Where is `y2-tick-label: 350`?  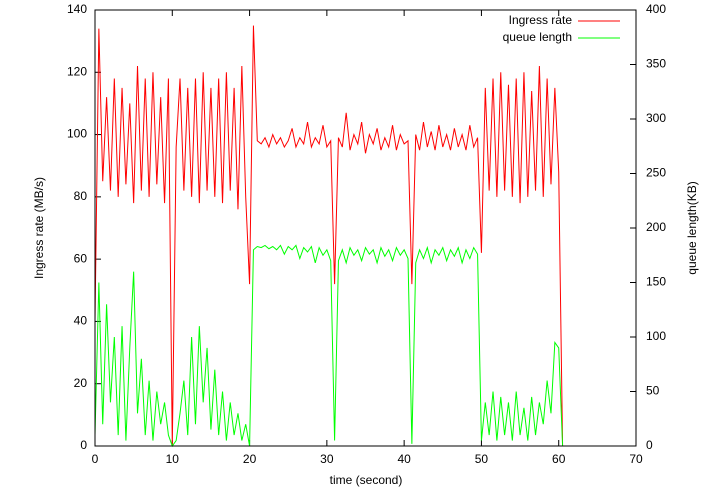 y2-tick-label: 350 is located at coordinates (656, 64).